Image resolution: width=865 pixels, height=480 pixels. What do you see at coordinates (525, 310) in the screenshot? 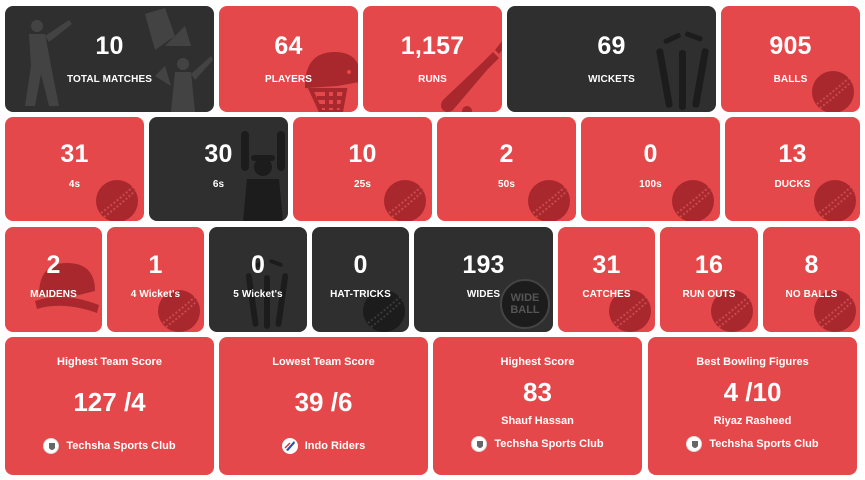
I see `wide-ball-line2: BALL` at bounding box center [525, 310].